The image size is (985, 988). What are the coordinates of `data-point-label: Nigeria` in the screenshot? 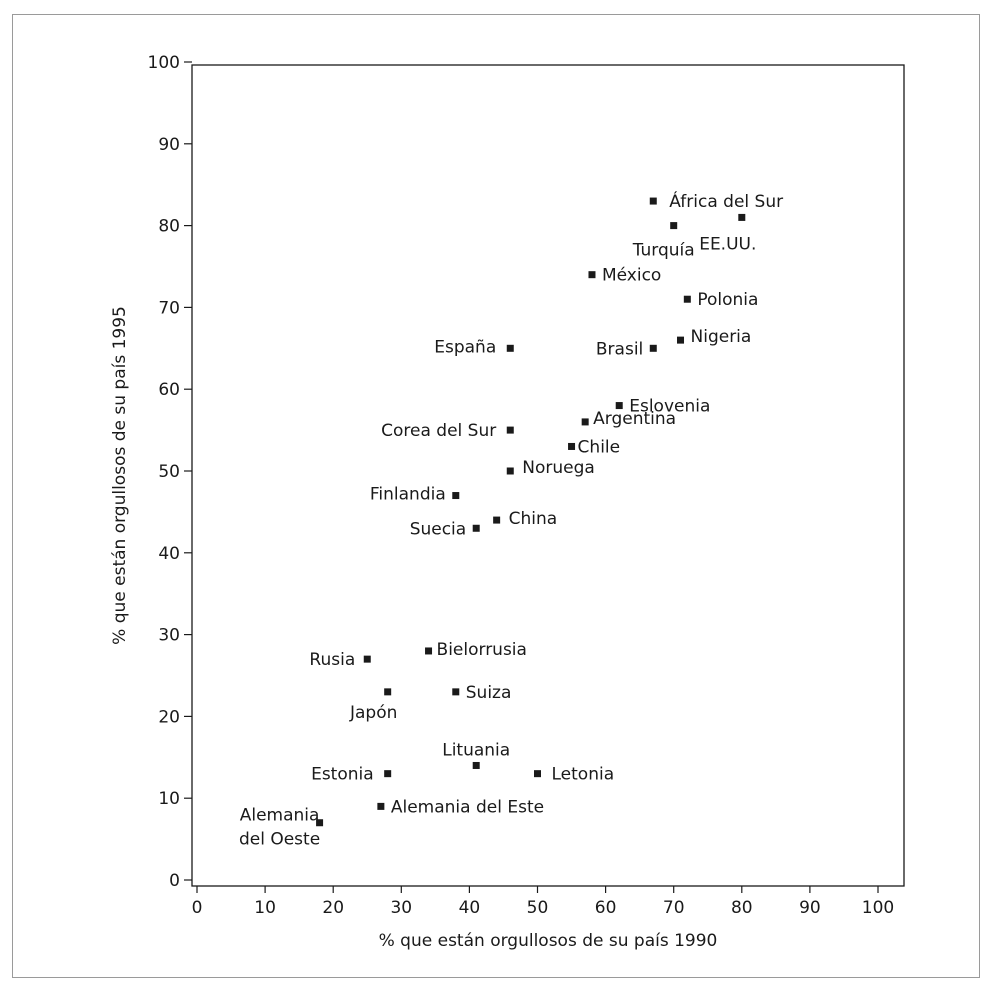 It's located at (721, 337).